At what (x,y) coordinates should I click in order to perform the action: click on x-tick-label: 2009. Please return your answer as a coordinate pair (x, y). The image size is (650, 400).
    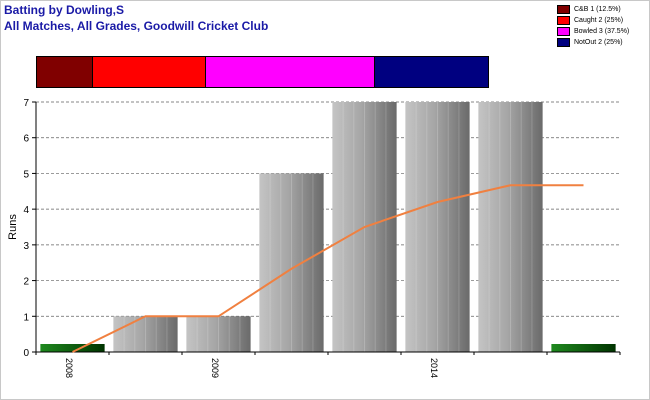
    Looking at the image, I should click on (215, 368).